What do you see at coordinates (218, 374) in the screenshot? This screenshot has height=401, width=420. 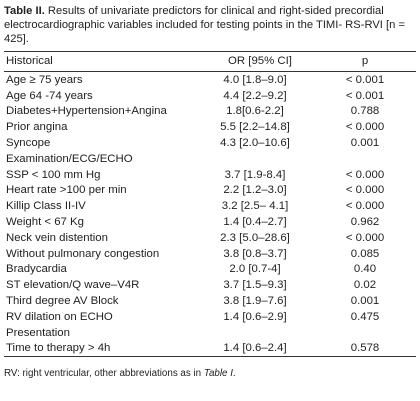 I see `footnote-ref: Table I` at bounding box center [218, 374].